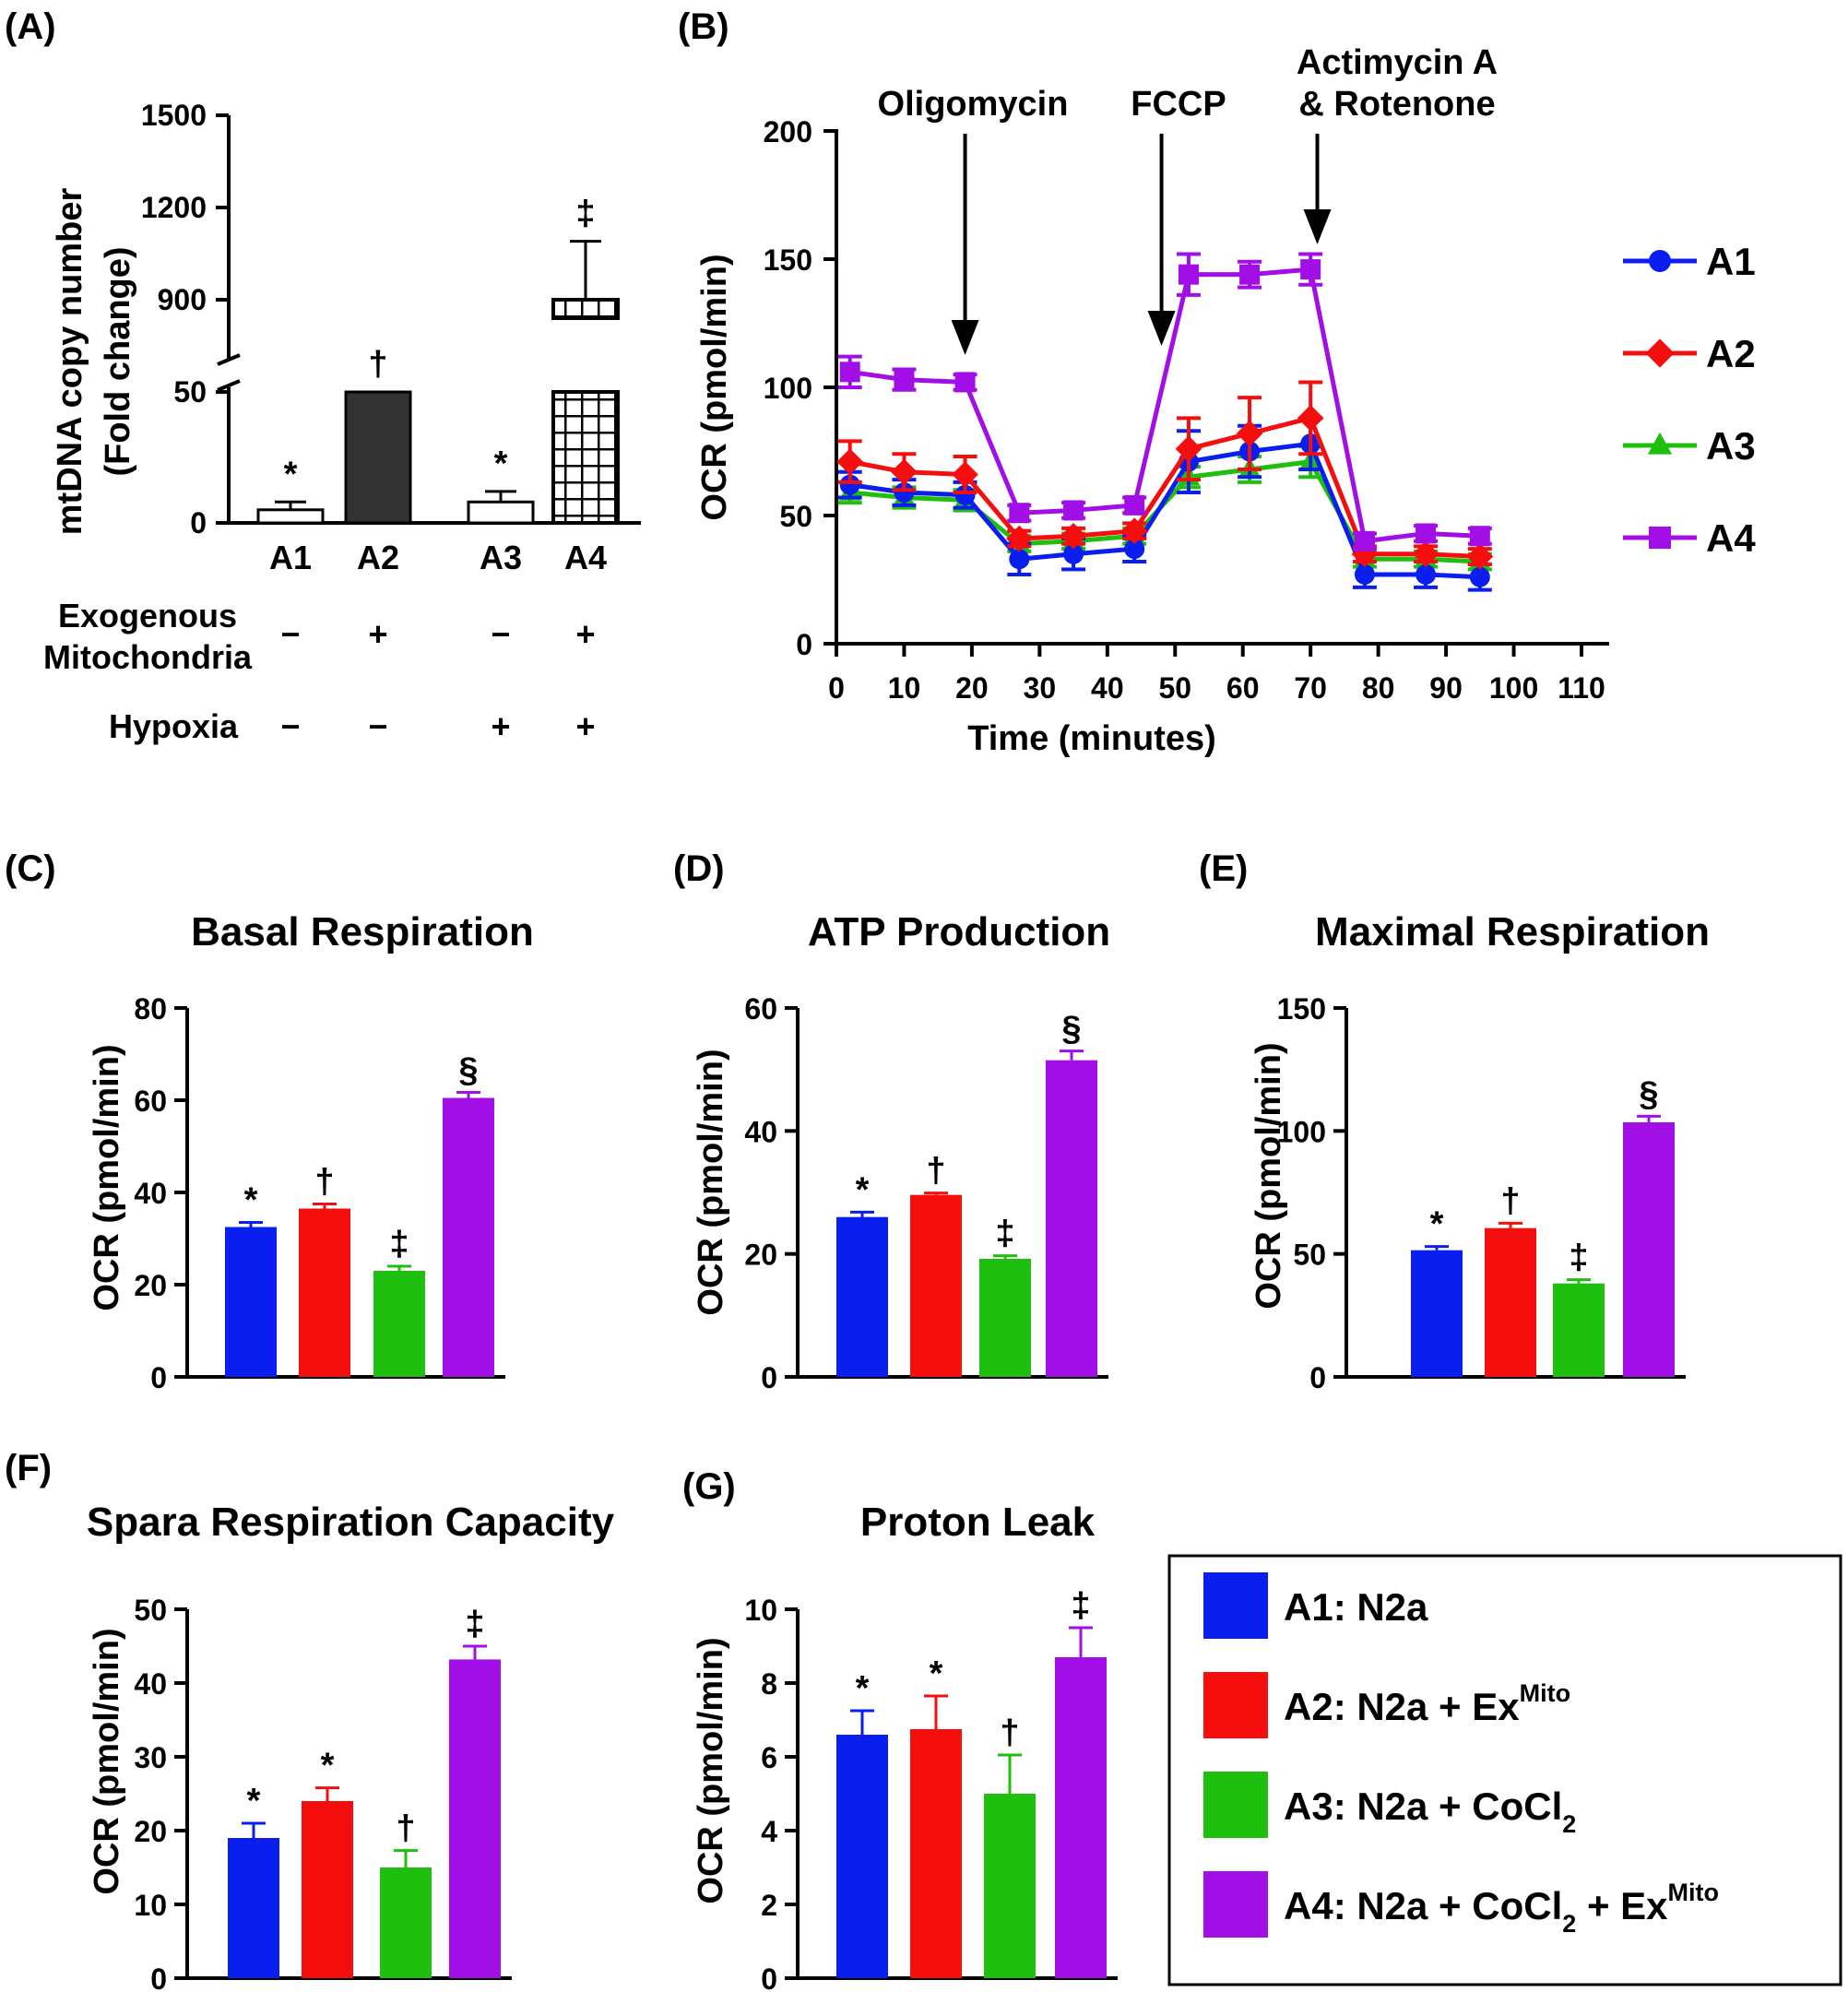 This screenshot has width=1848, height=1992. I want to click on panel-d-sig-a4: §, so click(1071, 1029).